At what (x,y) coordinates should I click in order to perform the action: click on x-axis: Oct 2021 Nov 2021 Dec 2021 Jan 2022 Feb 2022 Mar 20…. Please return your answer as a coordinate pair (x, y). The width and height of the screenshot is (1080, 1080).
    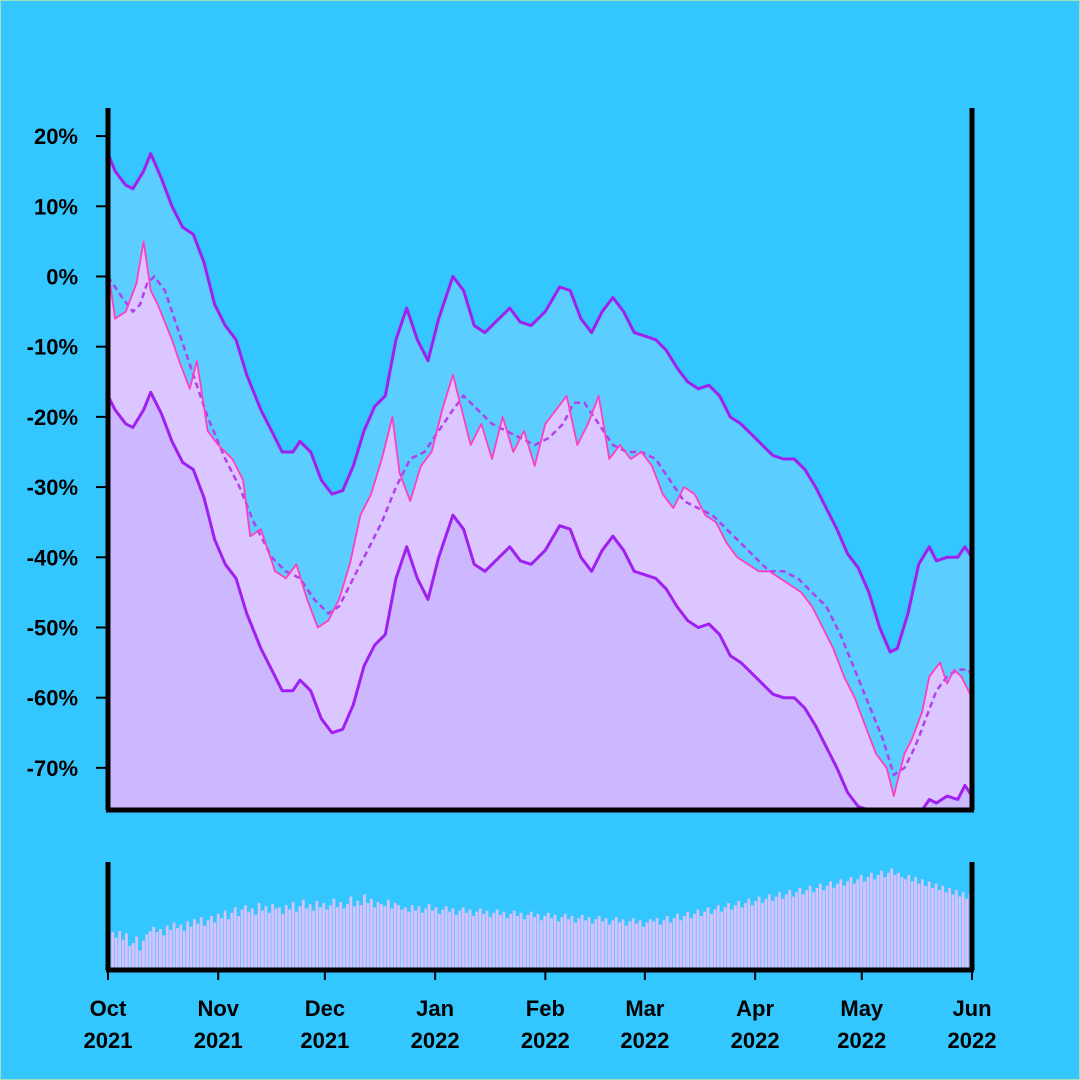
    Looking at the image, I should click on (540, 1011).